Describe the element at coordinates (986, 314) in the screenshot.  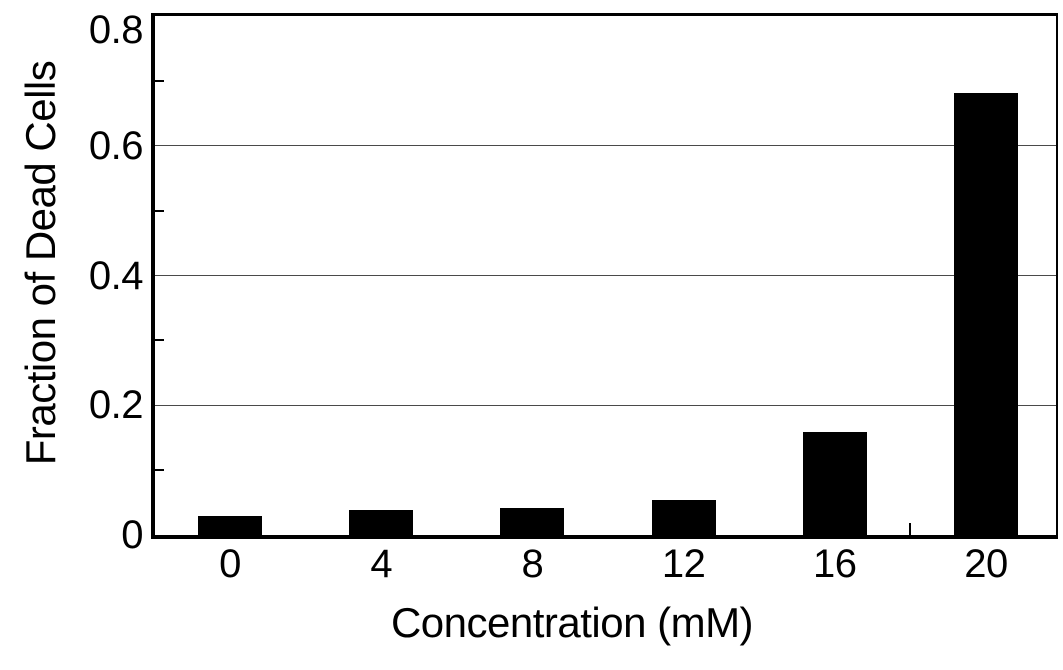
I see `bar-20mM` at that location.